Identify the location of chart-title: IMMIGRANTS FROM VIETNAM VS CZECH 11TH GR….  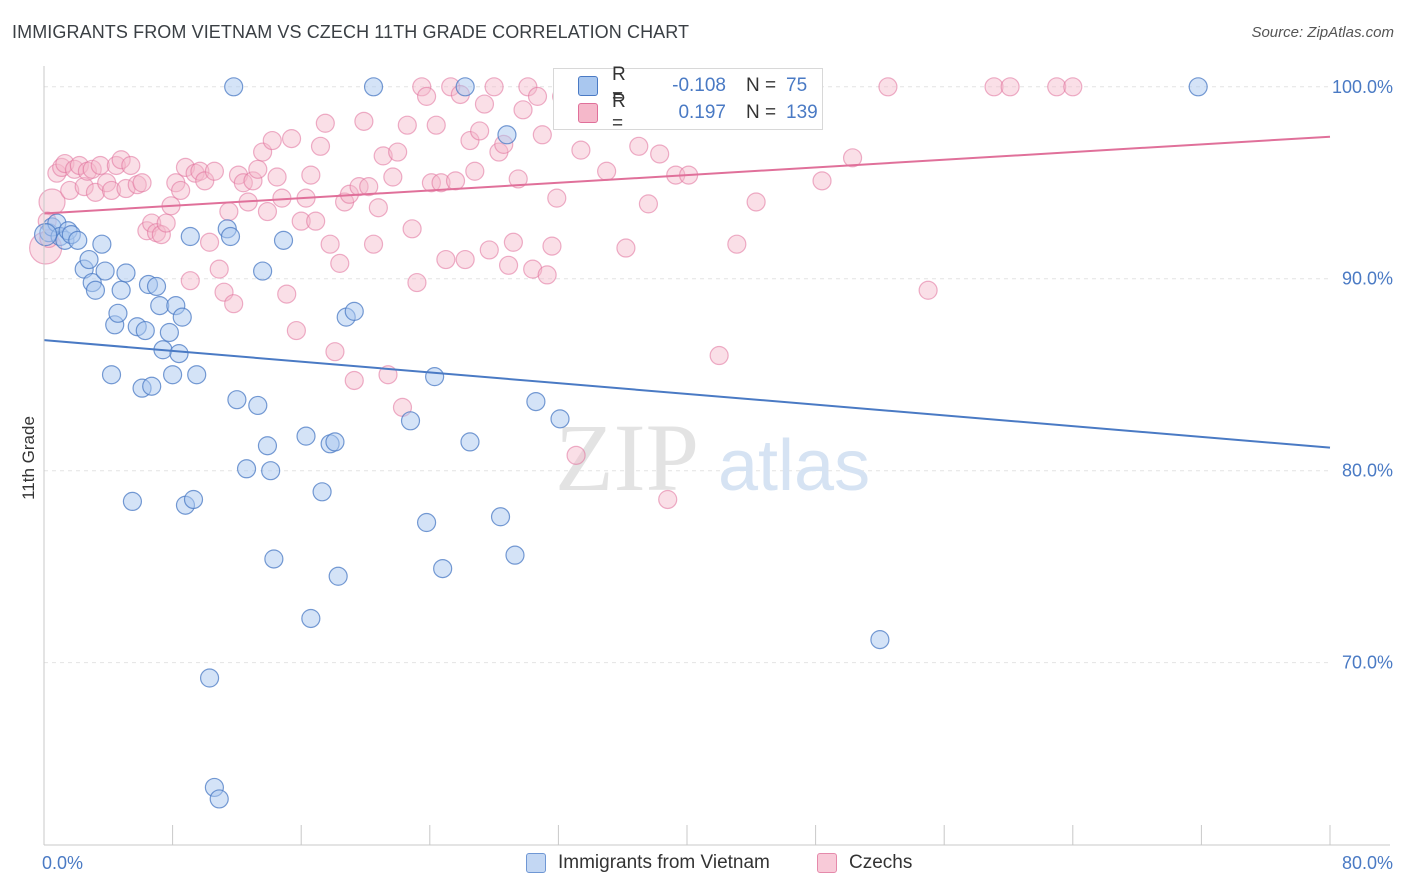
(351, 32).